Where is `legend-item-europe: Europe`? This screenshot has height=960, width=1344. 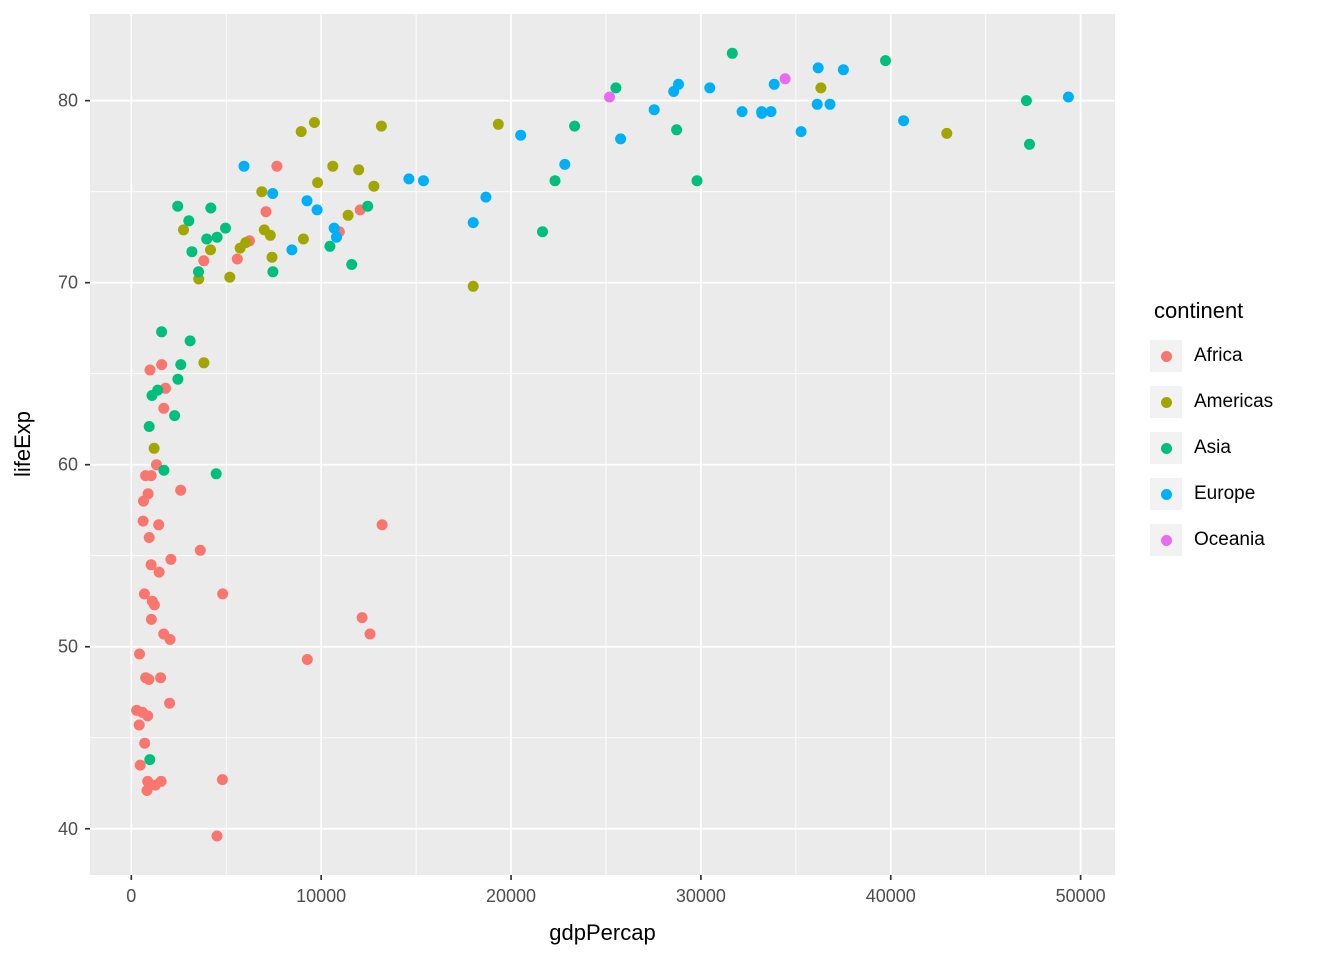 legend-item-europe: Europe is located at coordinates (1211, 494).